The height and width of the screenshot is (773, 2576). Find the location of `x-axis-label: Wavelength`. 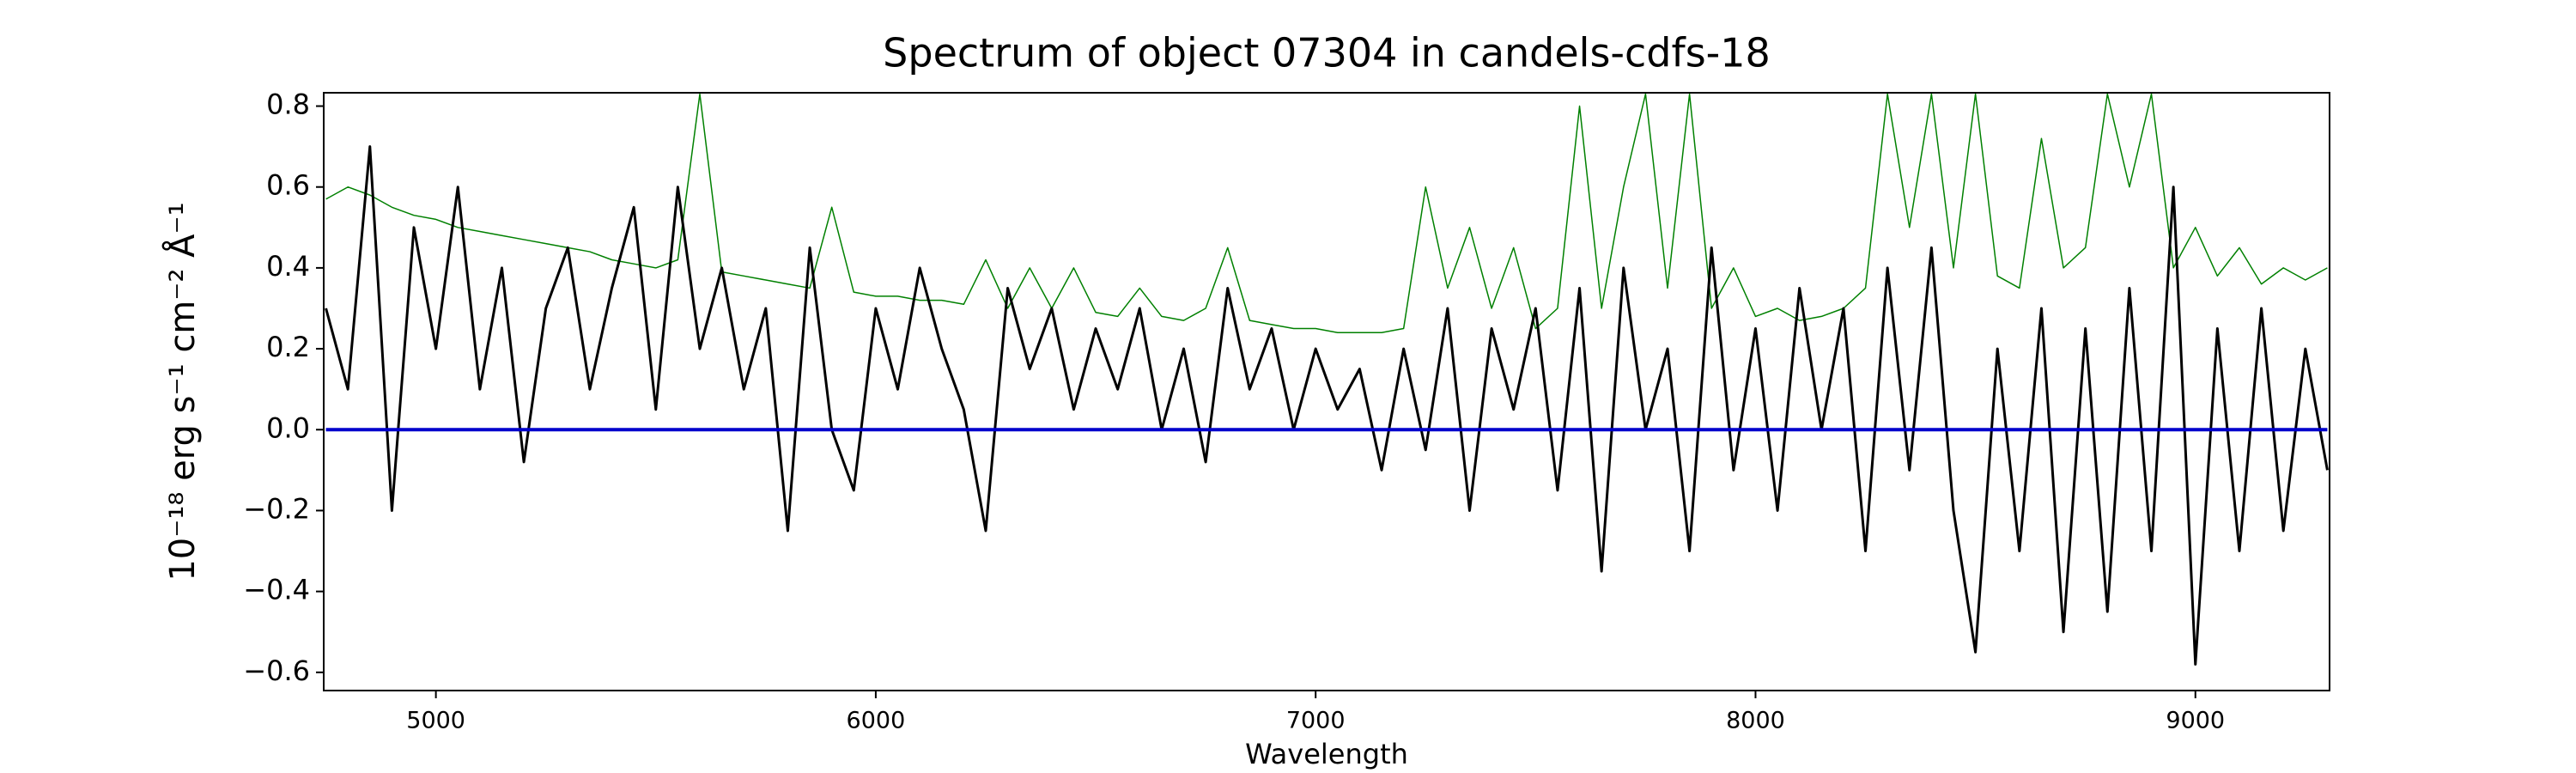

x-axis-label: Wavelength is located at coordinates (1327, 754).